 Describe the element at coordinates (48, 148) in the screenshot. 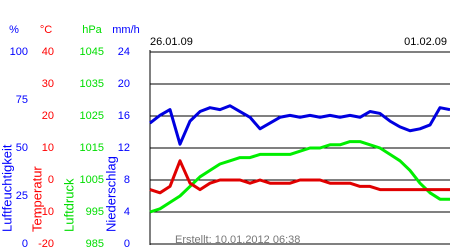

I see `y-tick-label: 10` at that location.